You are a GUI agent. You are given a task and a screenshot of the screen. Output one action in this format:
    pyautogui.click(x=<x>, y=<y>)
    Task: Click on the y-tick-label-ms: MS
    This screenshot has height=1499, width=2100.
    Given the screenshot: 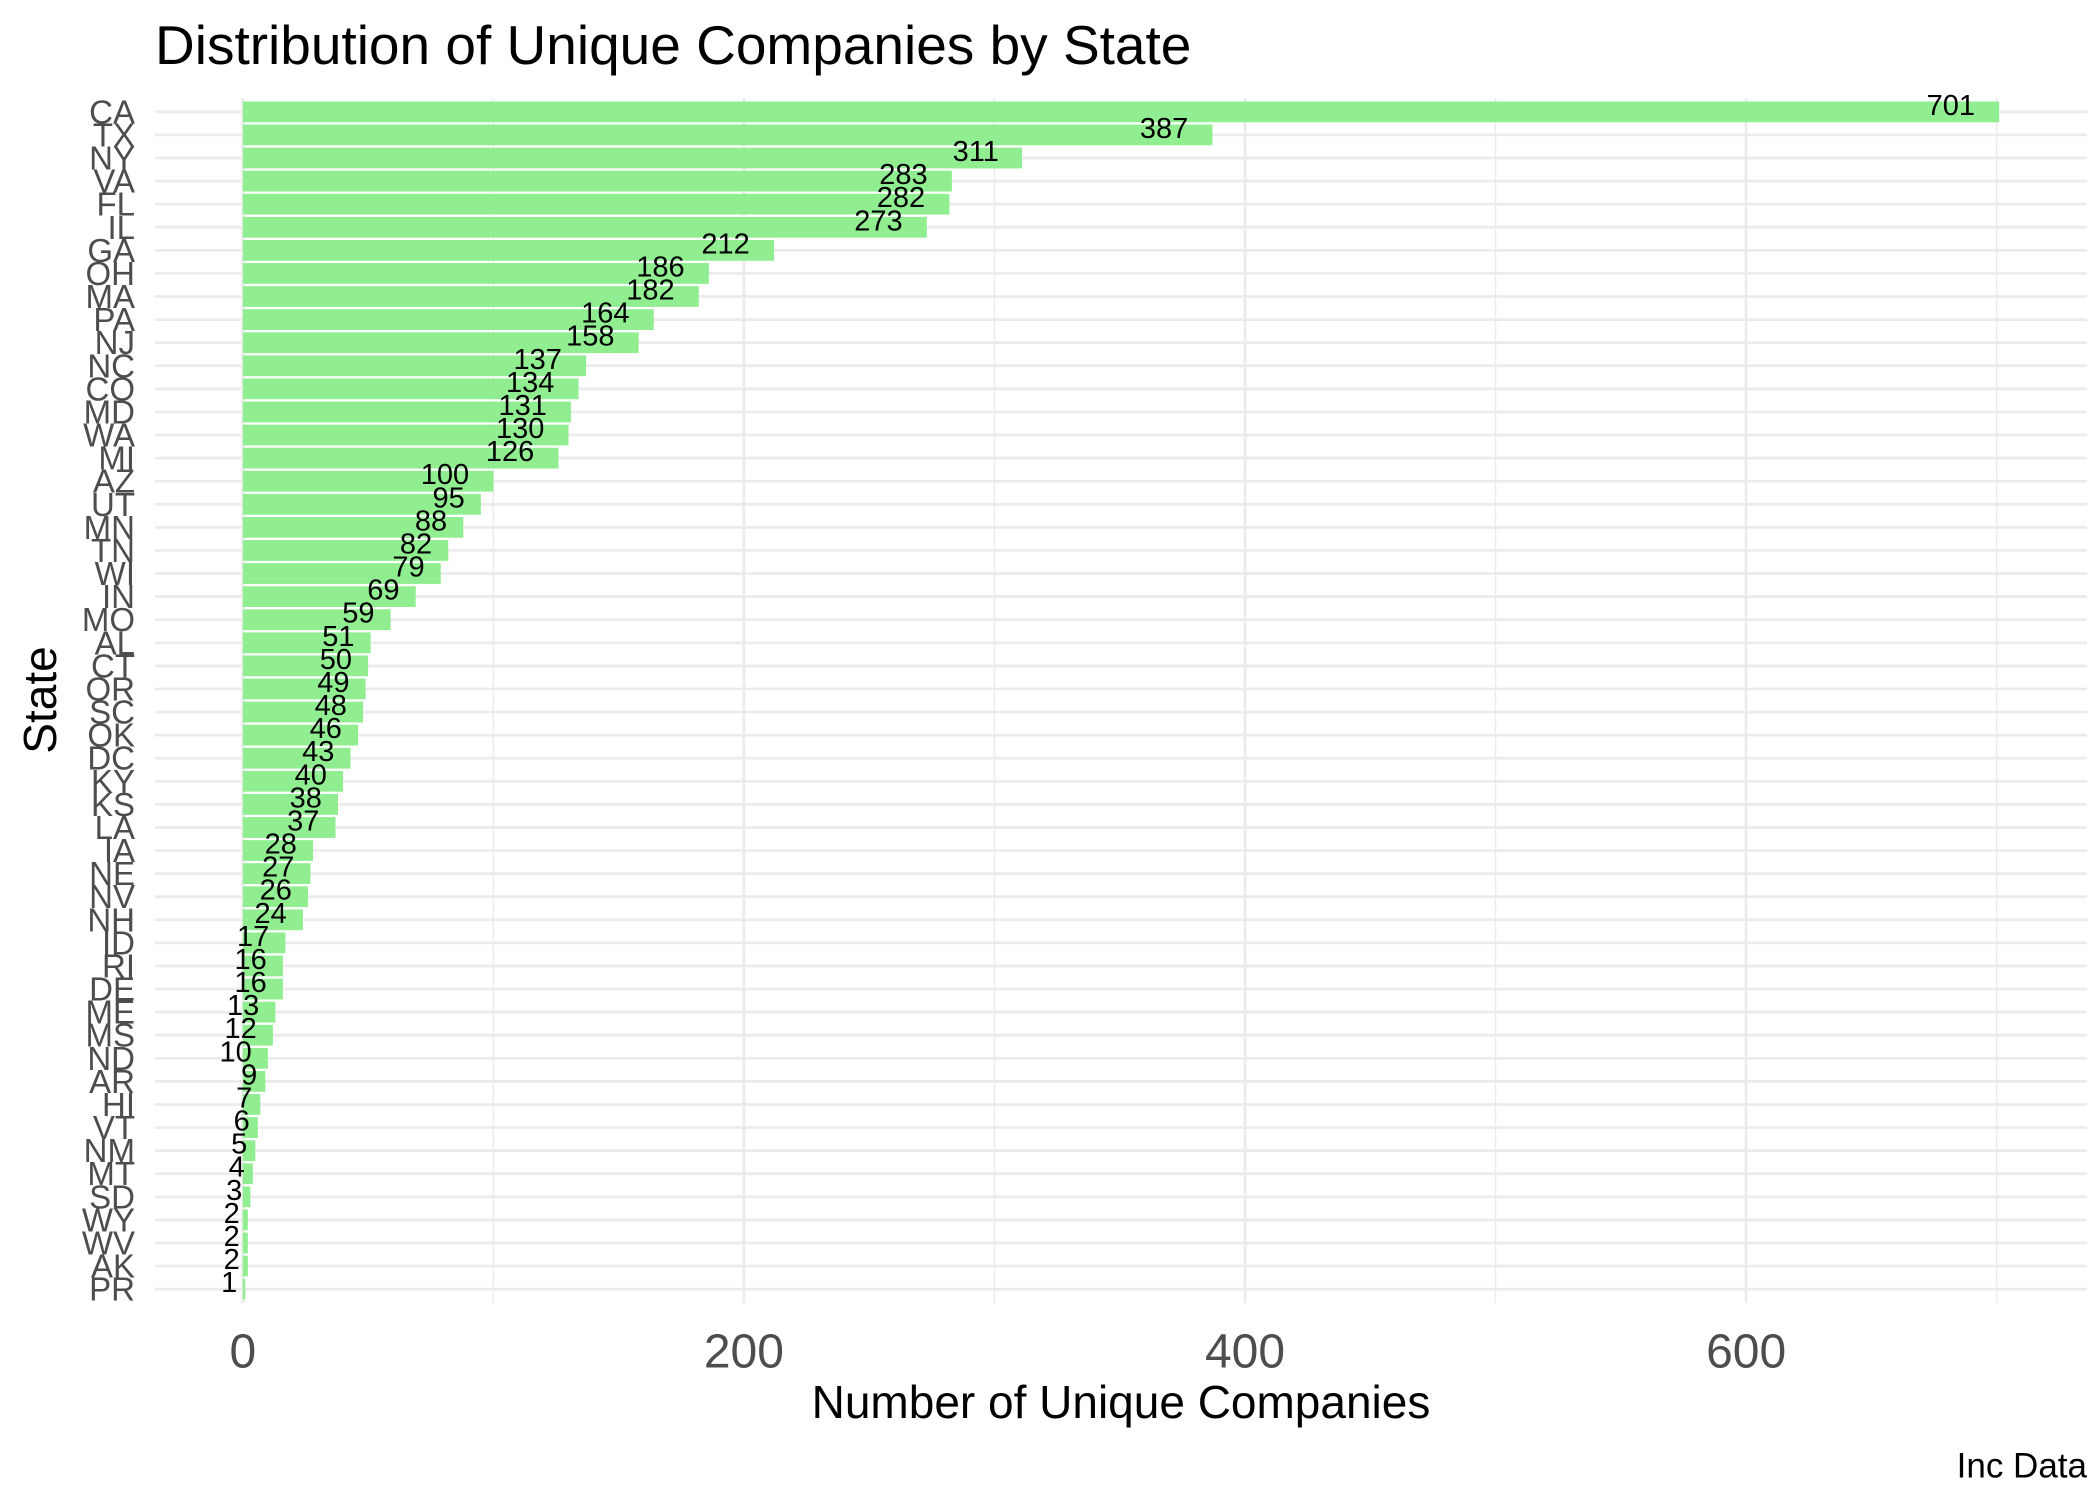 What is the action you would take?
    pyautogui.click(x=111, y=1035)
    